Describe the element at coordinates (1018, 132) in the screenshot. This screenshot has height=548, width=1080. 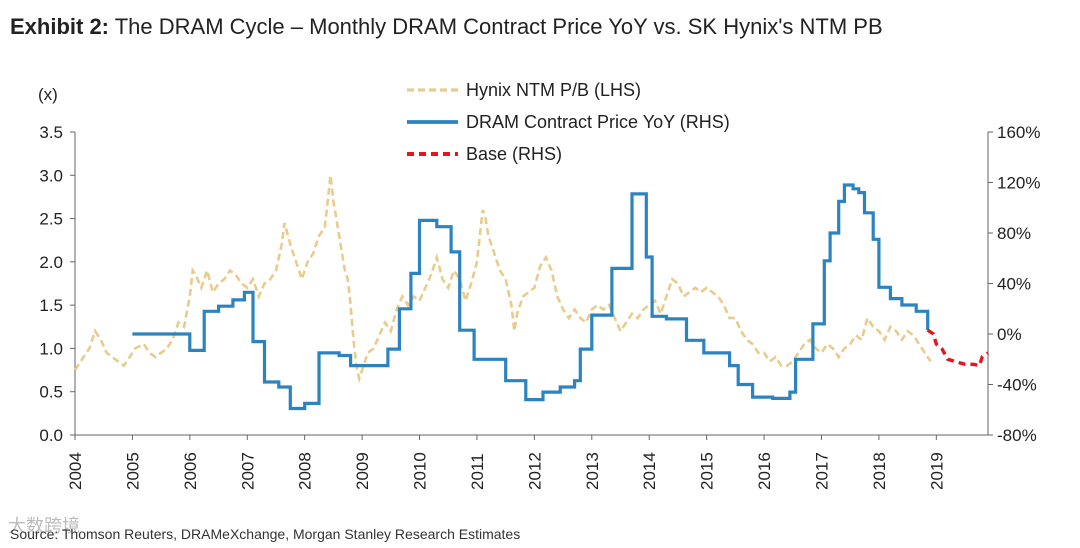
I see `right-tick-label: 160%` at that location.